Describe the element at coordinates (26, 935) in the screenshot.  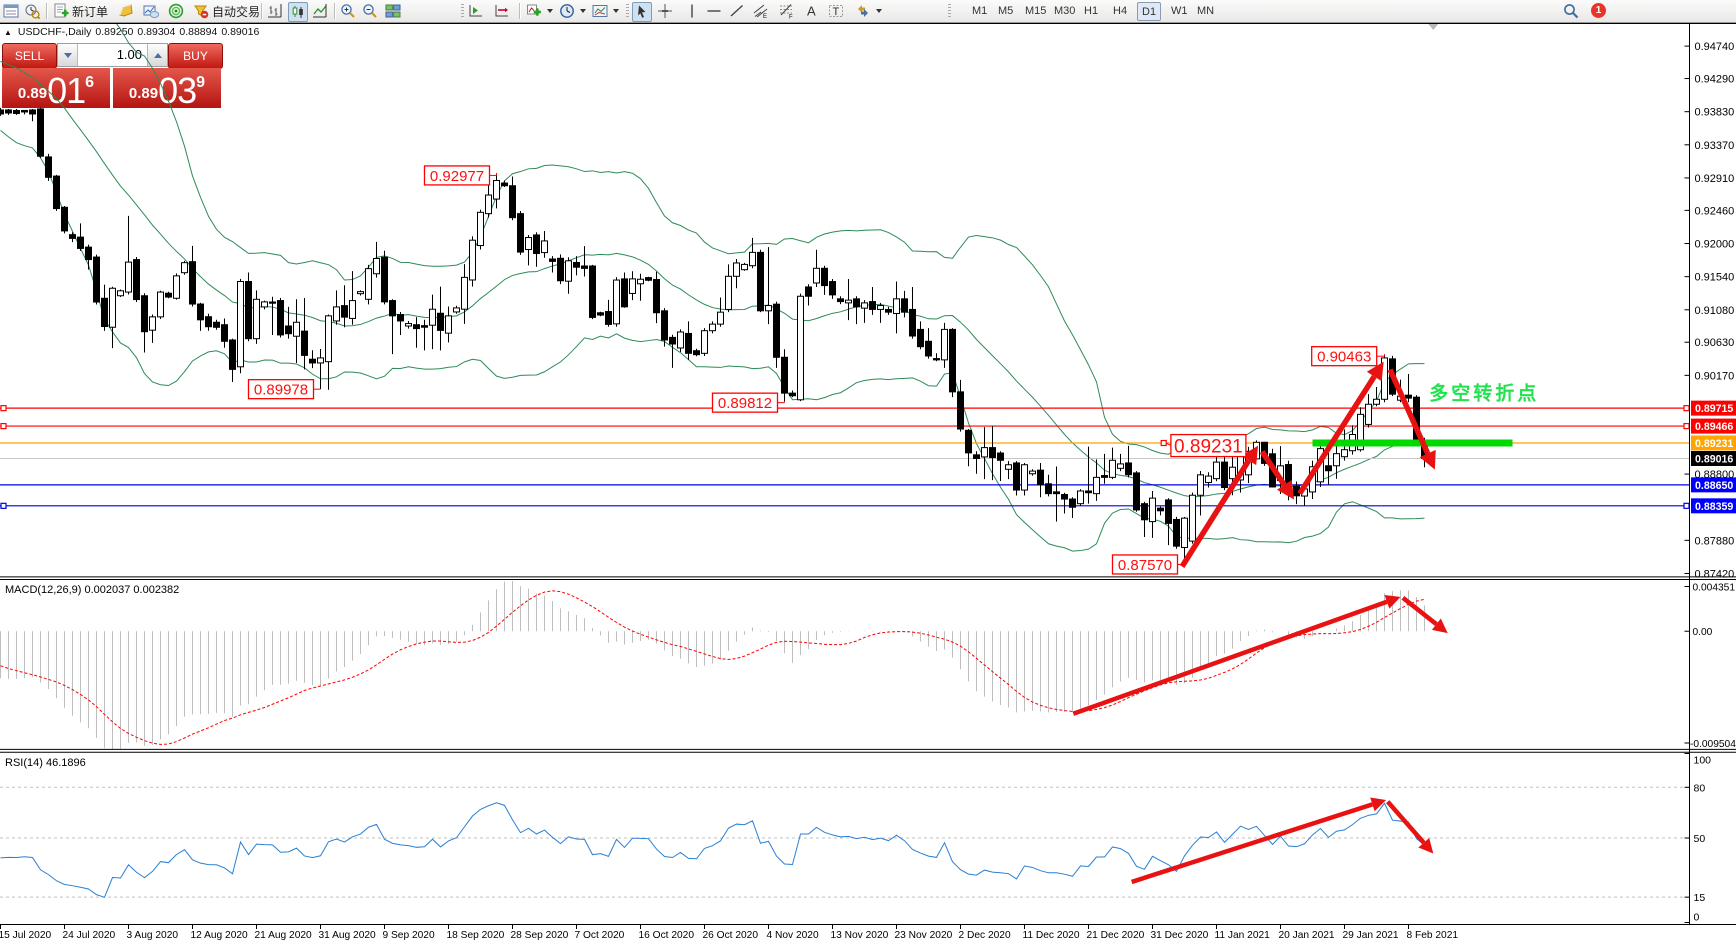
I see `date-tick: 15 Jul 2020` at that location.